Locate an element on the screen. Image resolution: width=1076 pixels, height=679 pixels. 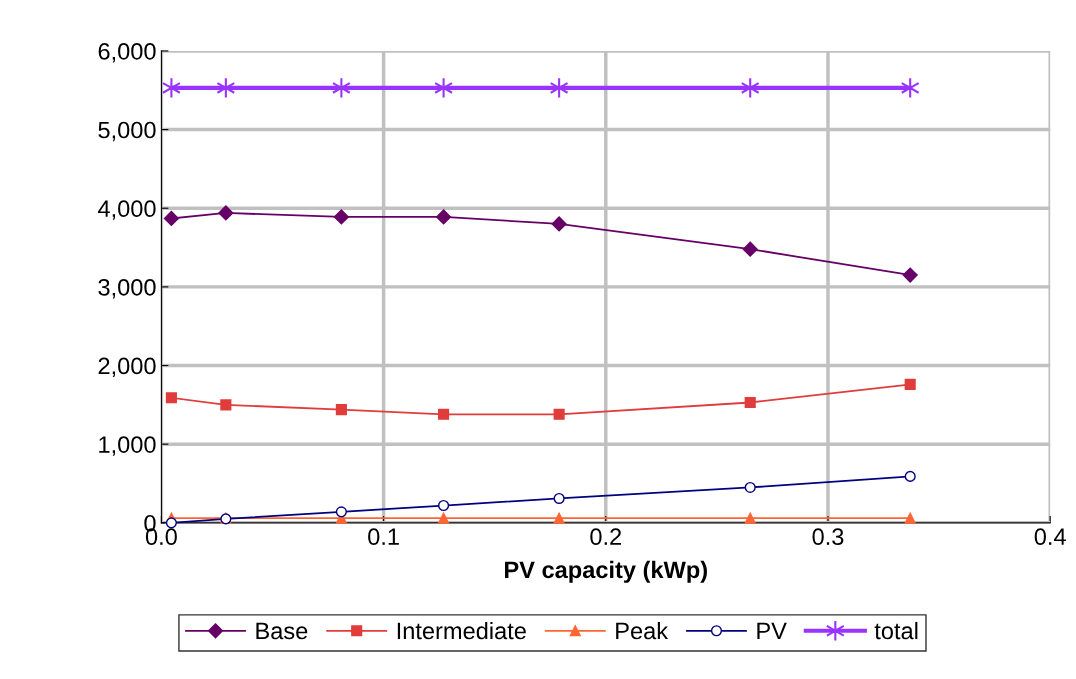
x-tick-label: 0.1 is located at coordinates (383, 537).